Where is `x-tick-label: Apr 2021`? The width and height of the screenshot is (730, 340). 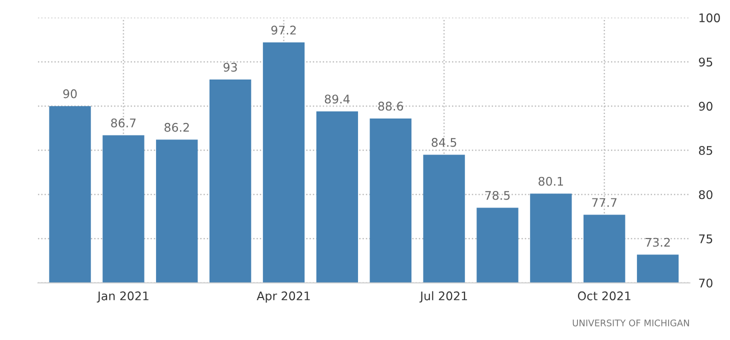 x-tick-label: Apr 2021 is located at coordinates (283, 297).